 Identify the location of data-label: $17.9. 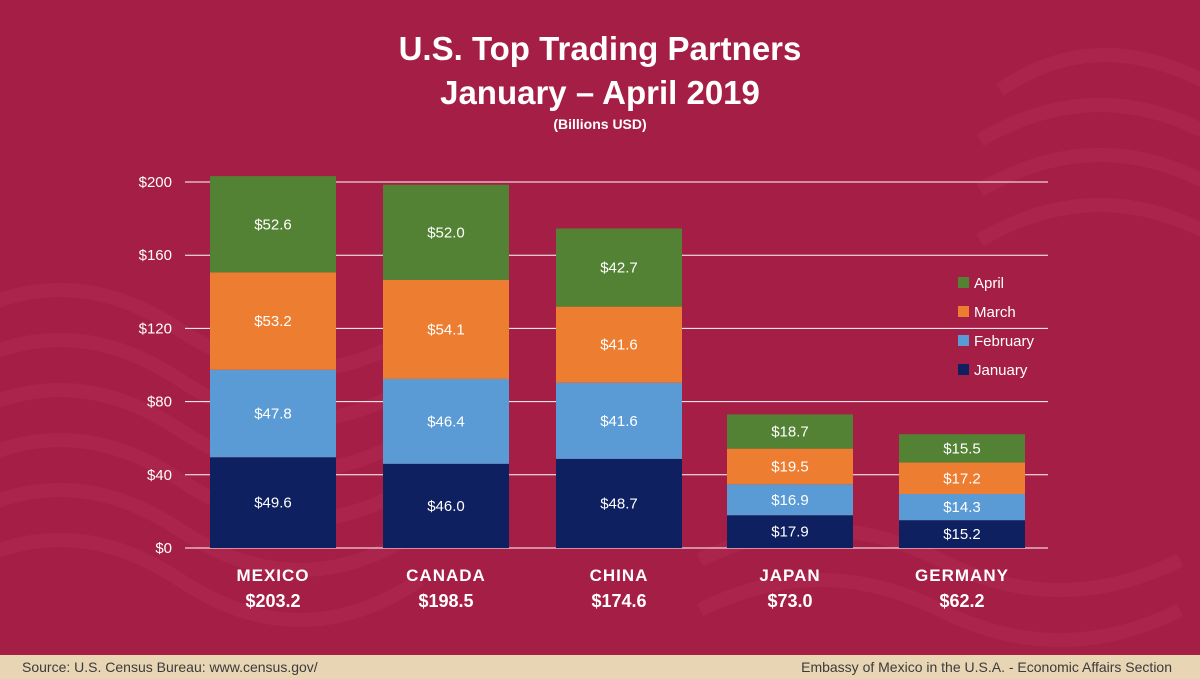
(790, 532).